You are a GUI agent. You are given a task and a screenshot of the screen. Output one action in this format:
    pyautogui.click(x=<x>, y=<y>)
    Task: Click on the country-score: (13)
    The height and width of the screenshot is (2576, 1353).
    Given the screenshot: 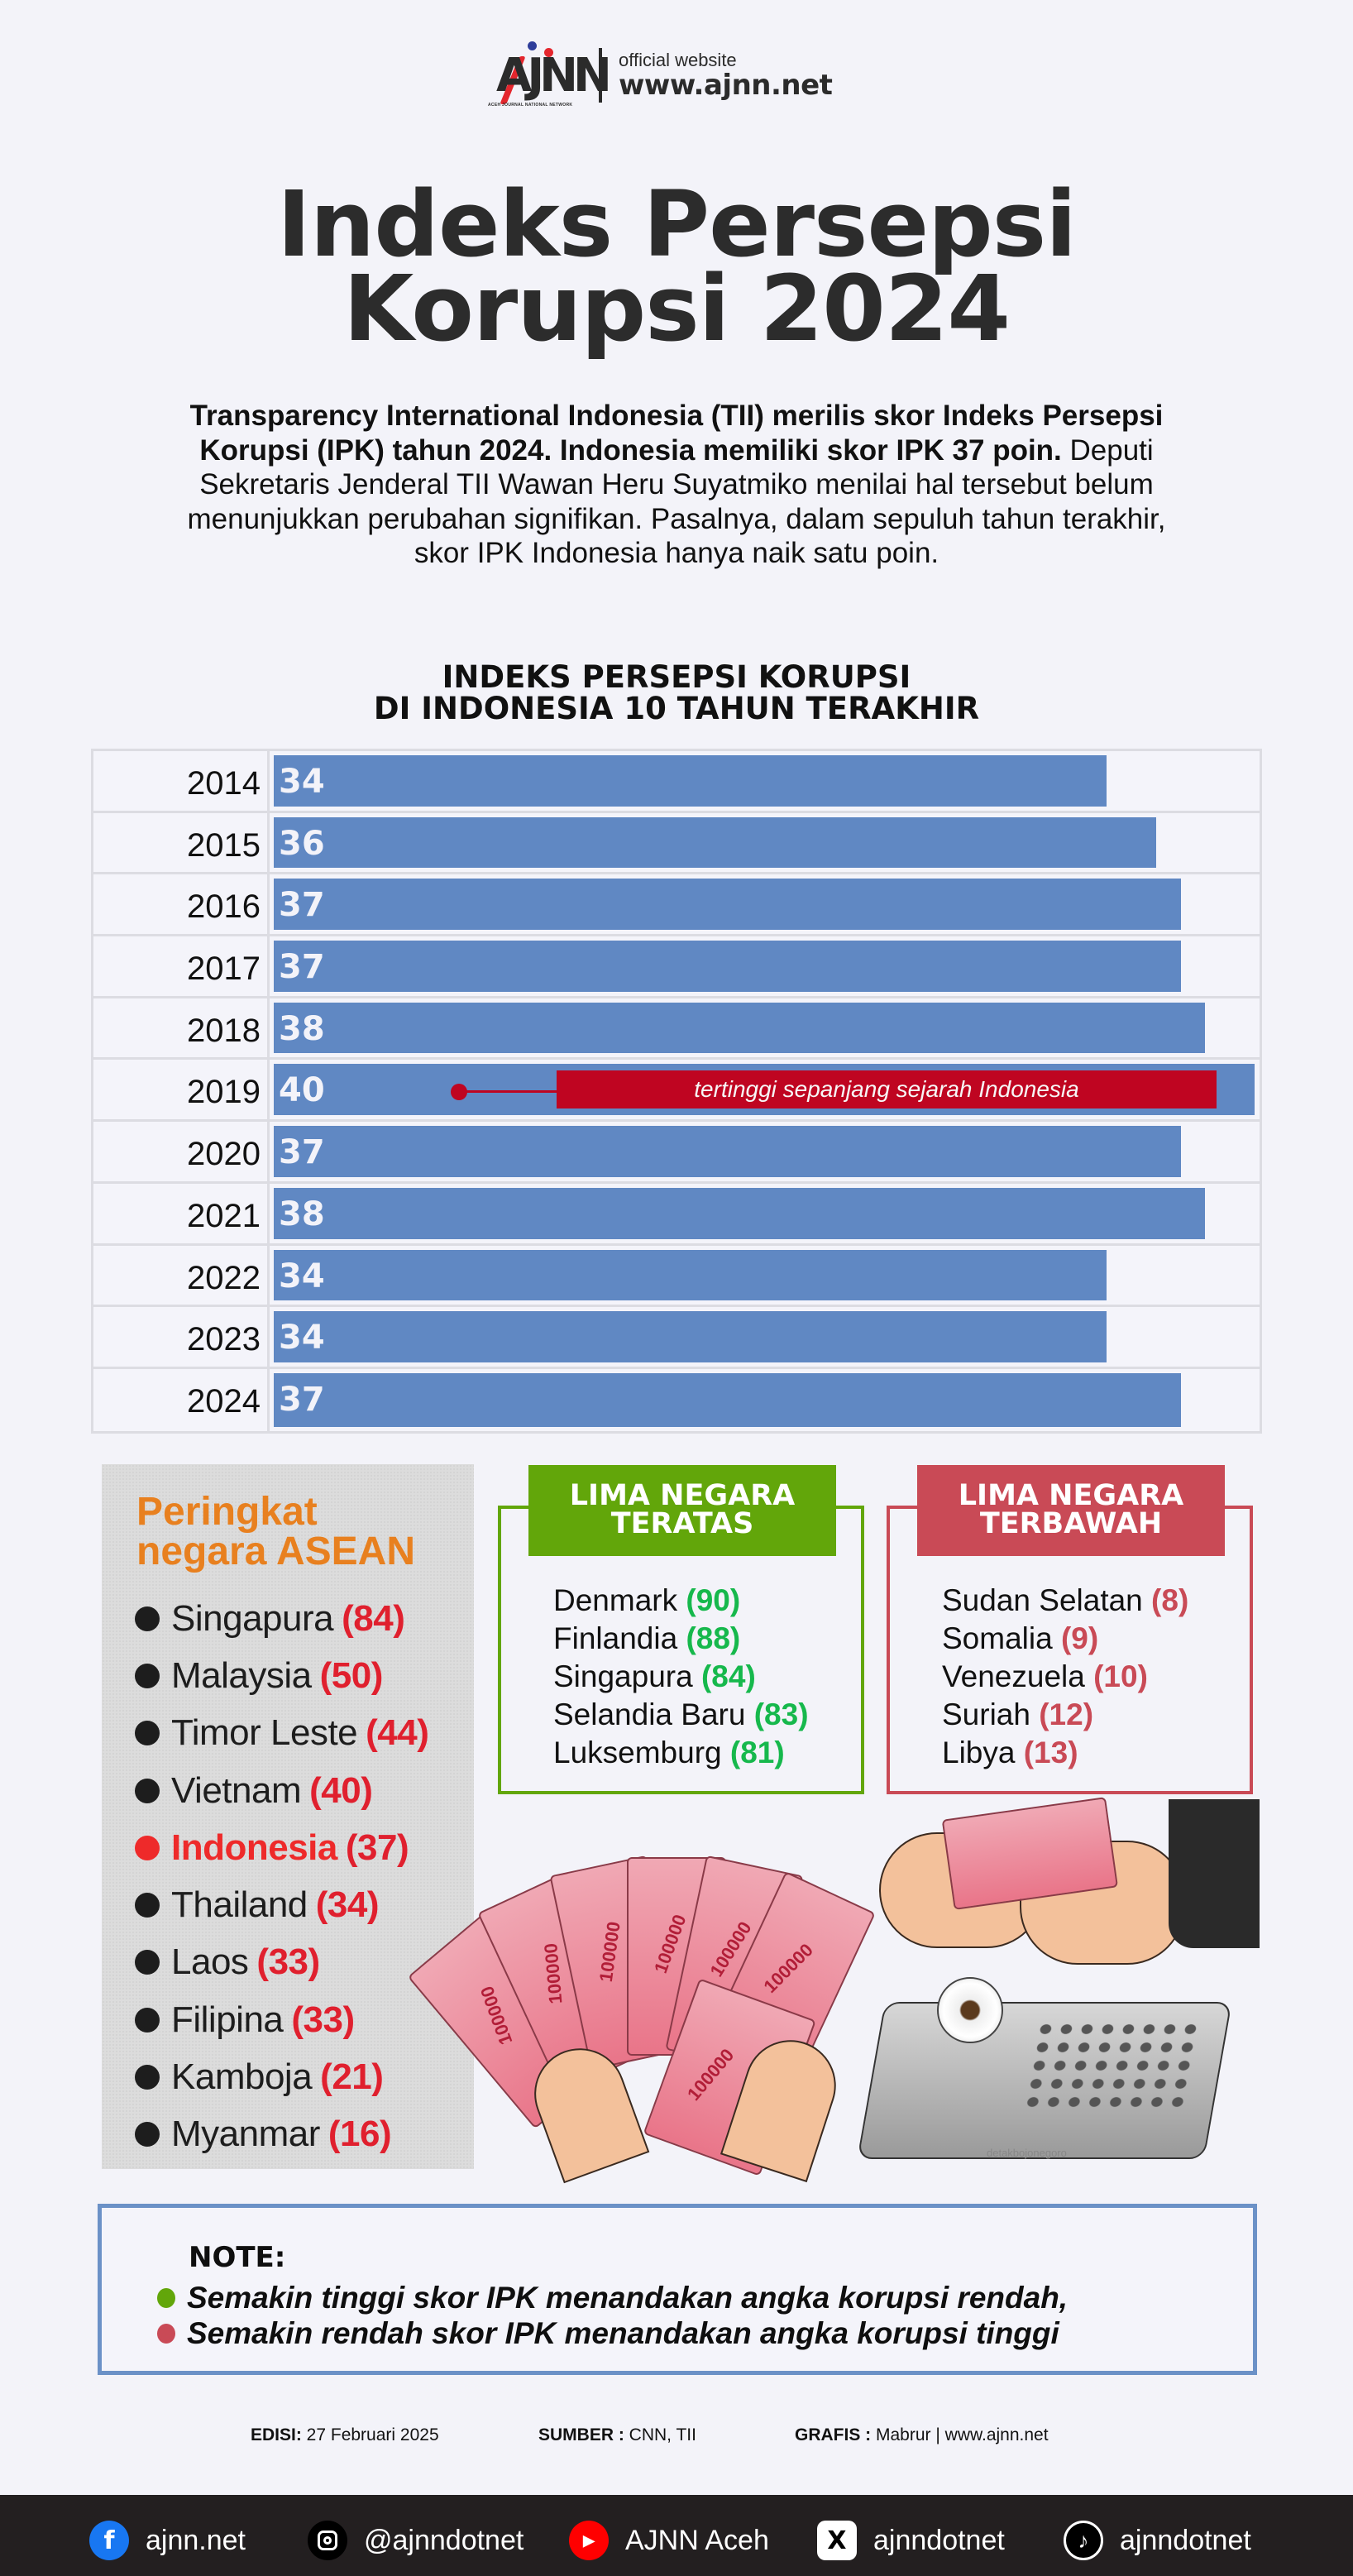 What is the action you would take?
    pyautogui.click(x=1050, y=1753)
    